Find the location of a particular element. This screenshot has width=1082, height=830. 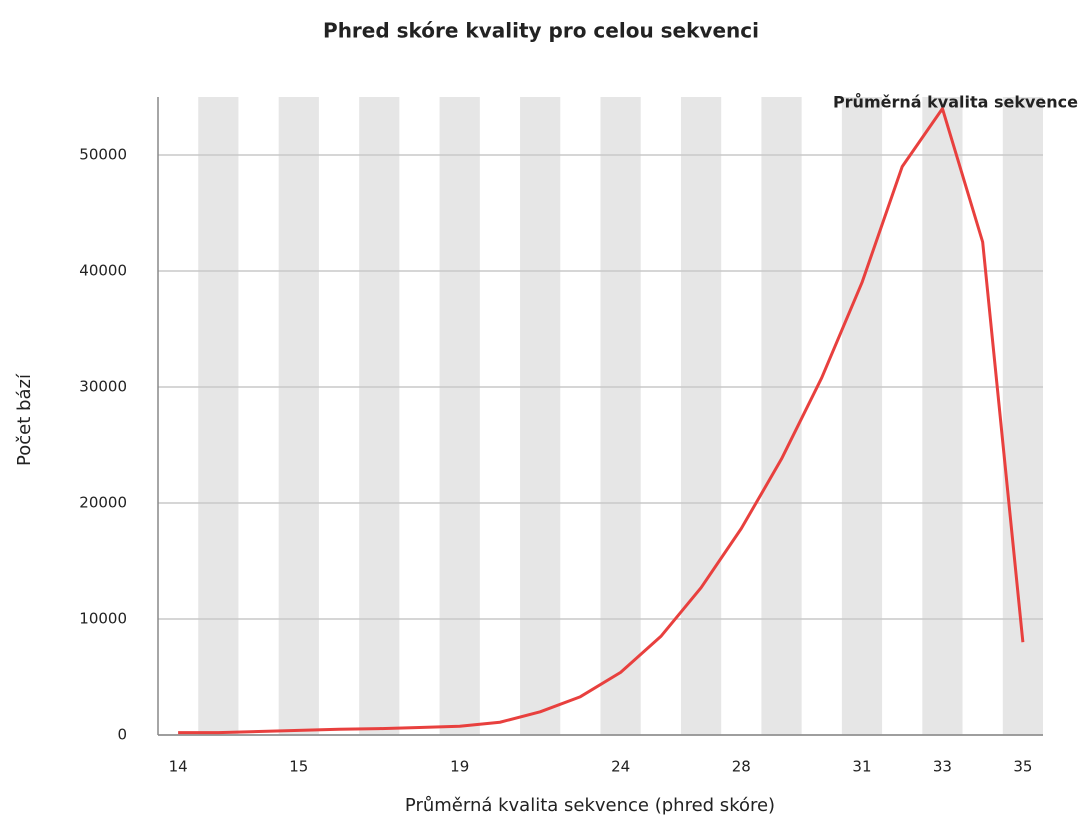

x-tick-label: 31 is located at coordinates (861, 767).